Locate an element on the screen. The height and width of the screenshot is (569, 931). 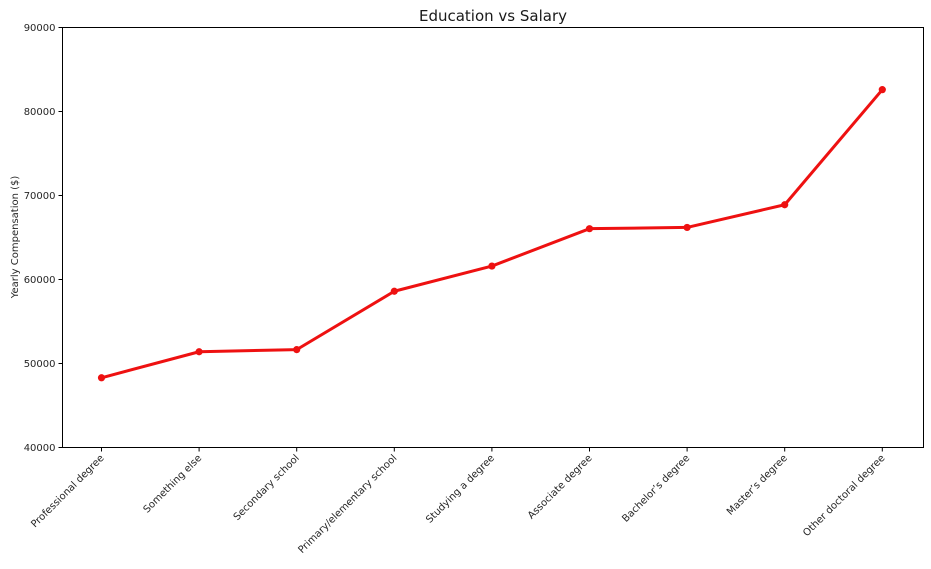
y-axis: 40000 50000 60000 70000 80000 90000 is located at coordinates (43, 238).